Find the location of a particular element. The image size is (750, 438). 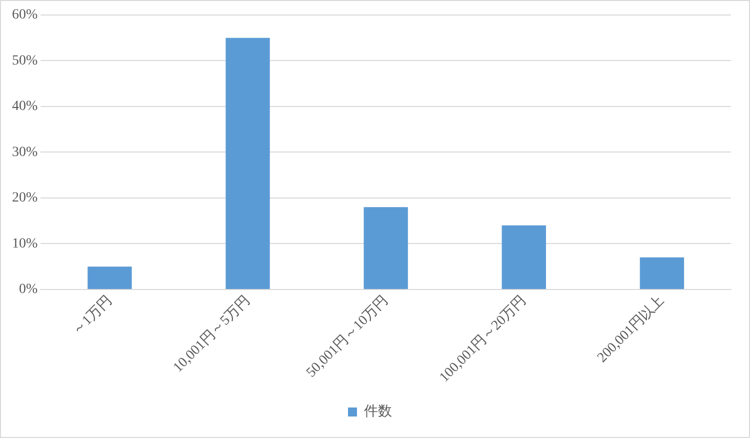

y-tick-label: 50% is located at coordinates (25, 60).